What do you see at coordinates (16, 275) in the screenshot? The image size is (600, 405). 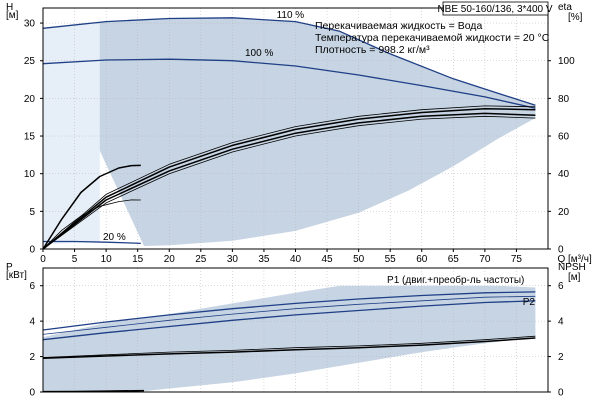 I see `y-axis-unit: [кВт]` at bounding box center [16, 275].